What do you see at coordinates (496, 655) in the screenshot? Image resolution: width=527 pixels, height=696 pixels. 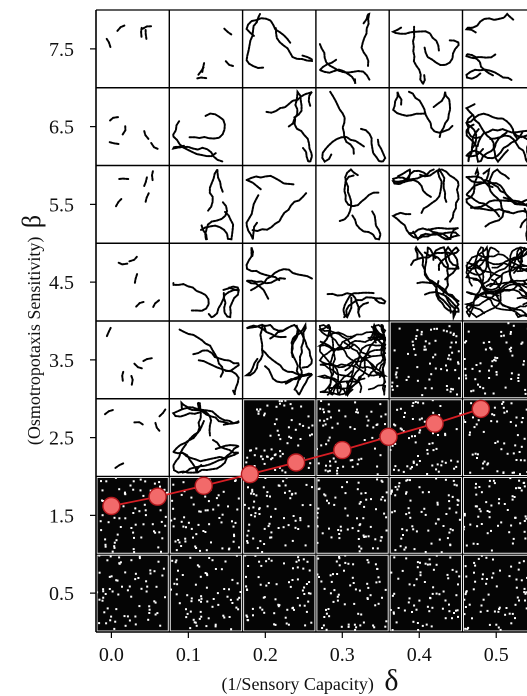 I see `x-tick-label: 0.5` at bounding box center [496, 655].